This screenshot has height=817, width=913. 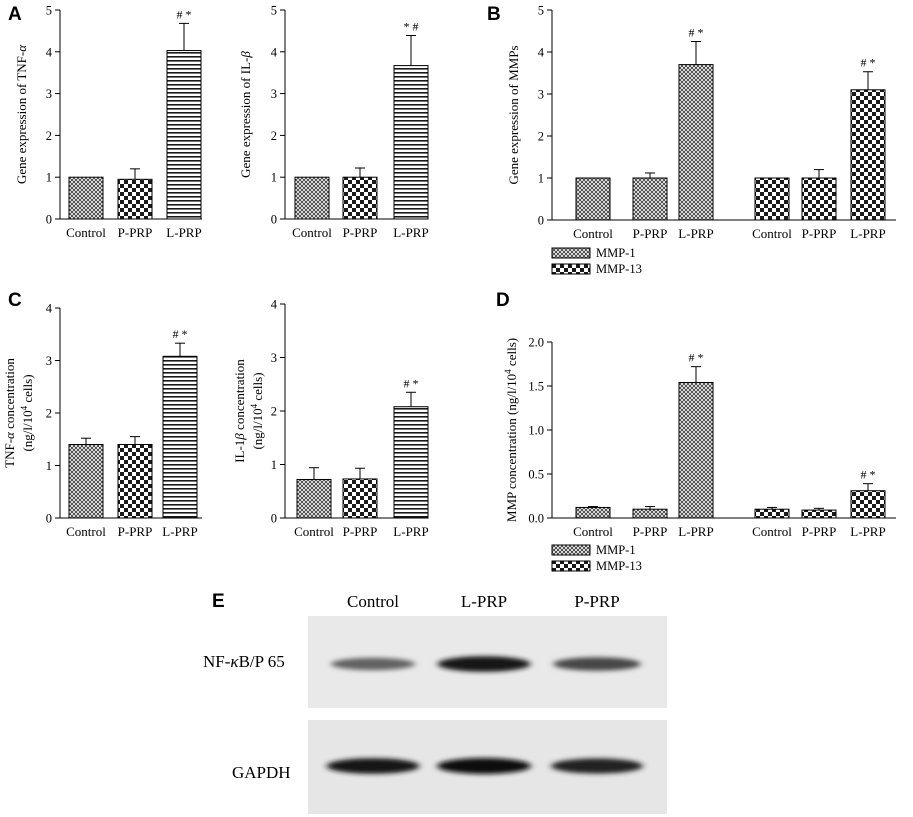 I want to click on legend-label: MMP-1, so click(x=616, y=550).